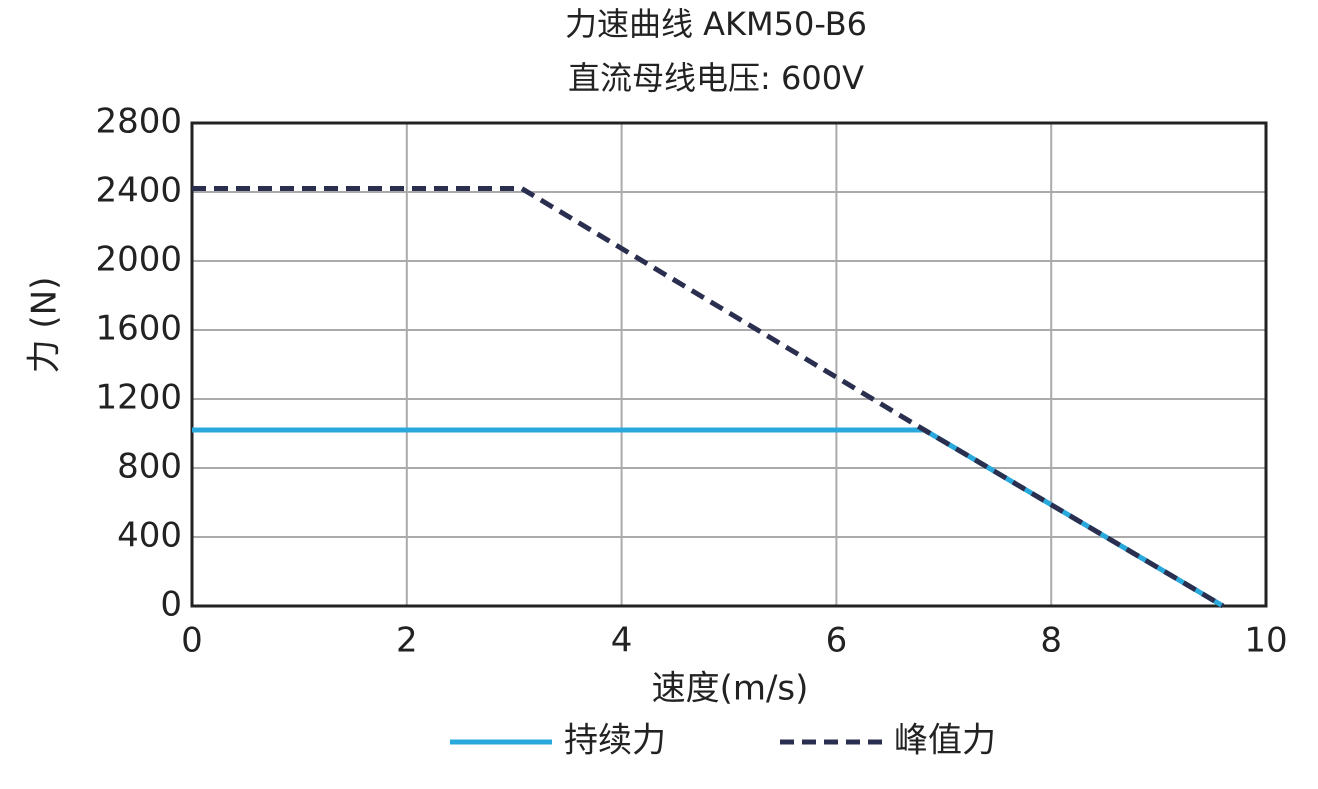 The height and width of the screenshot is (789, 1318). What do you see at coordinates (716, 78) in the screenshot?
I see `chart-subtitle: 直流母线电压: 600V` at bounding box center [716, 78].